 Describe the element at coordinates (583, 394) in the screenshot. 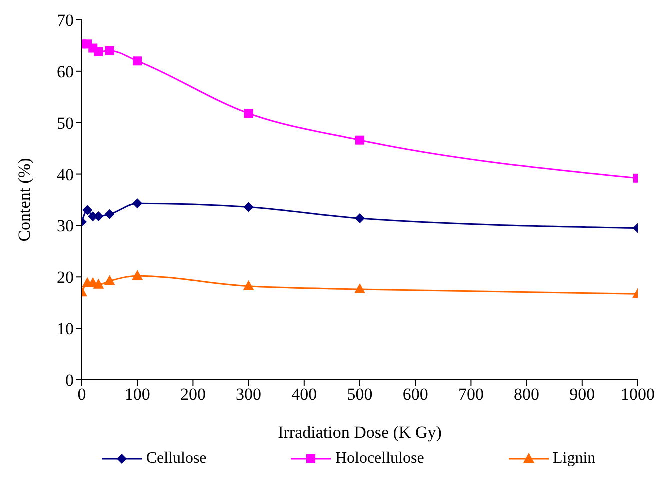

I see `x-tick-label: 900` at that location.